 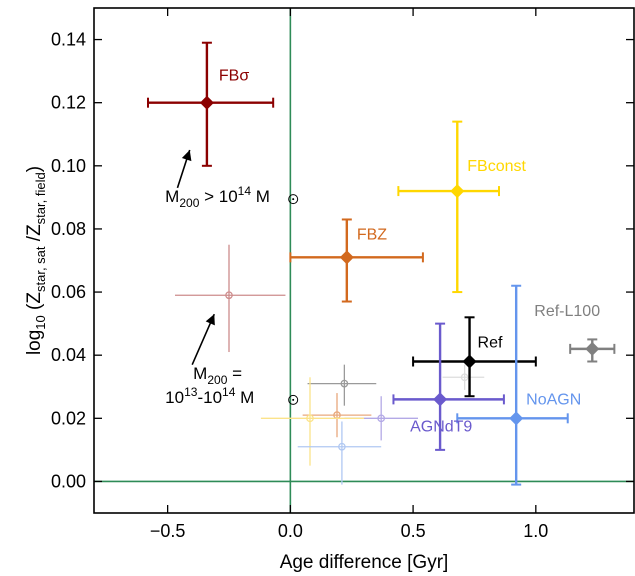 I want to click on annotation-m200-range-line1: M200 =, so click(x=217, y=375).